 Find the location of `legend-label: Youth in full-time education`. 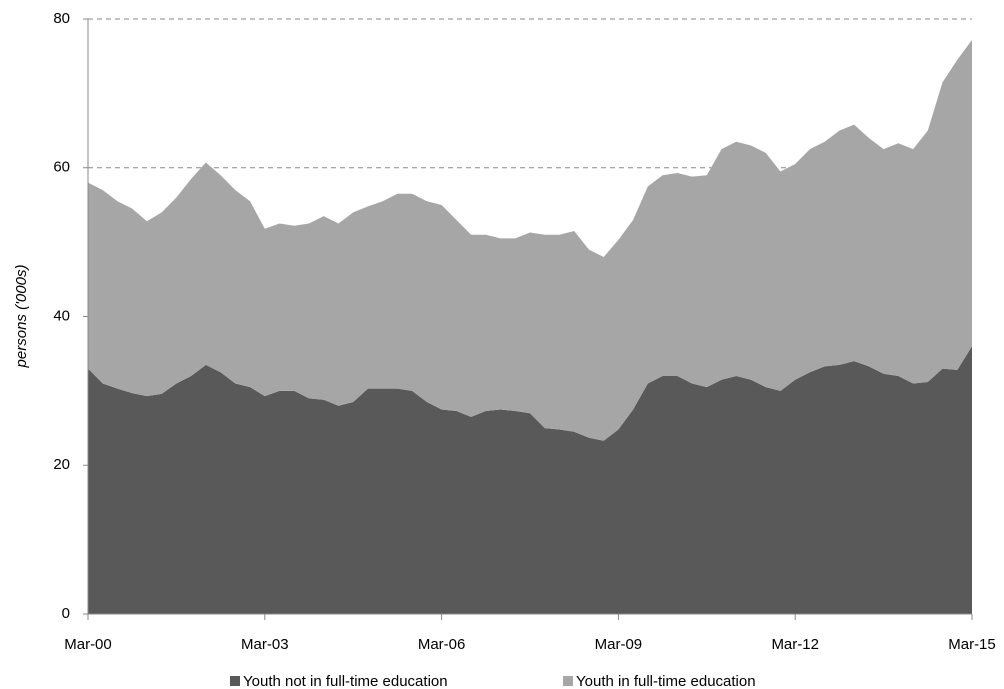

legend-label: Youth in full-time education is located at coordinates (666, 681).